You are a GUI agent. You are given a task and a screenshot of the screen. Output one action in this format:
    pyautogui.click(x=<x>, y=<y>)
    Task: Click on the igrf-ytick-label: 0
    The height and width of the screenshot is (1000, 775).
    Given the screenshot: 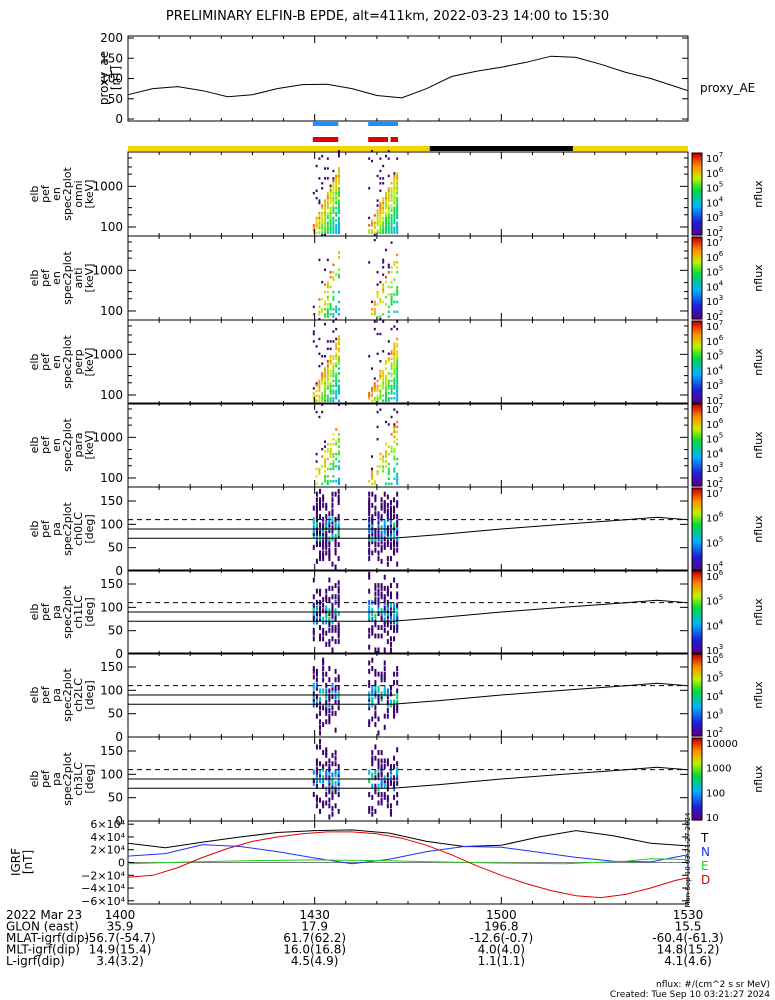 What is the action you would take?
    pyautogui.click(x=121, y=863)
    